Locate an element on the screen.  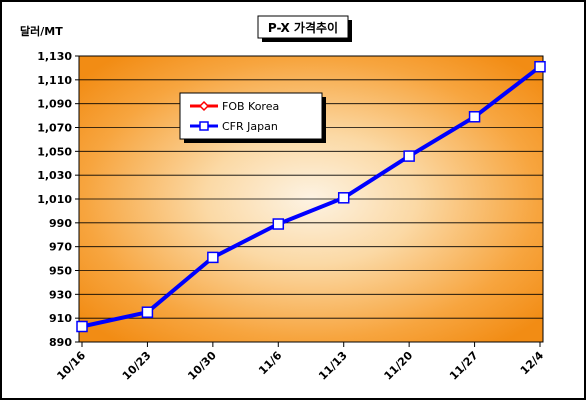
title-frame is located at coordinates (303, 27).